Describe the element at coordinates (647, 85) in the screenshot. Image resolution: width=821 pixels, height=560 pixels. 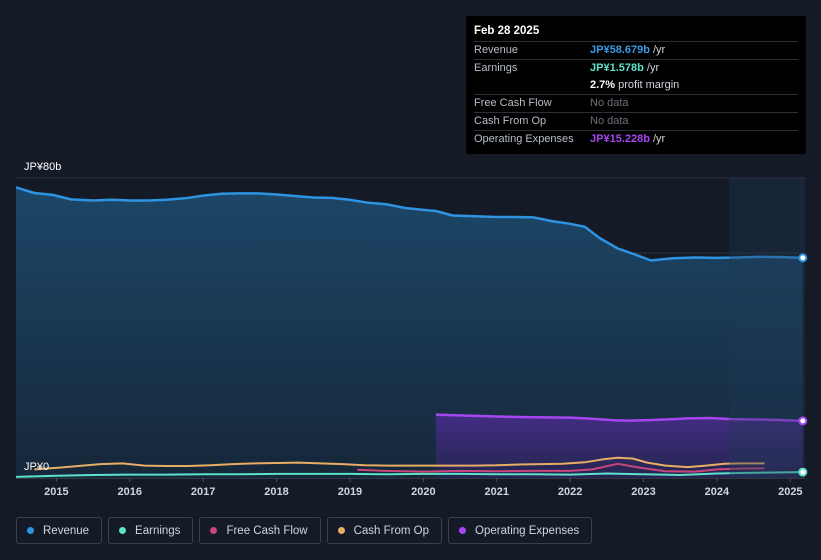
I see `tooltip-unit: profit margin` at that location.